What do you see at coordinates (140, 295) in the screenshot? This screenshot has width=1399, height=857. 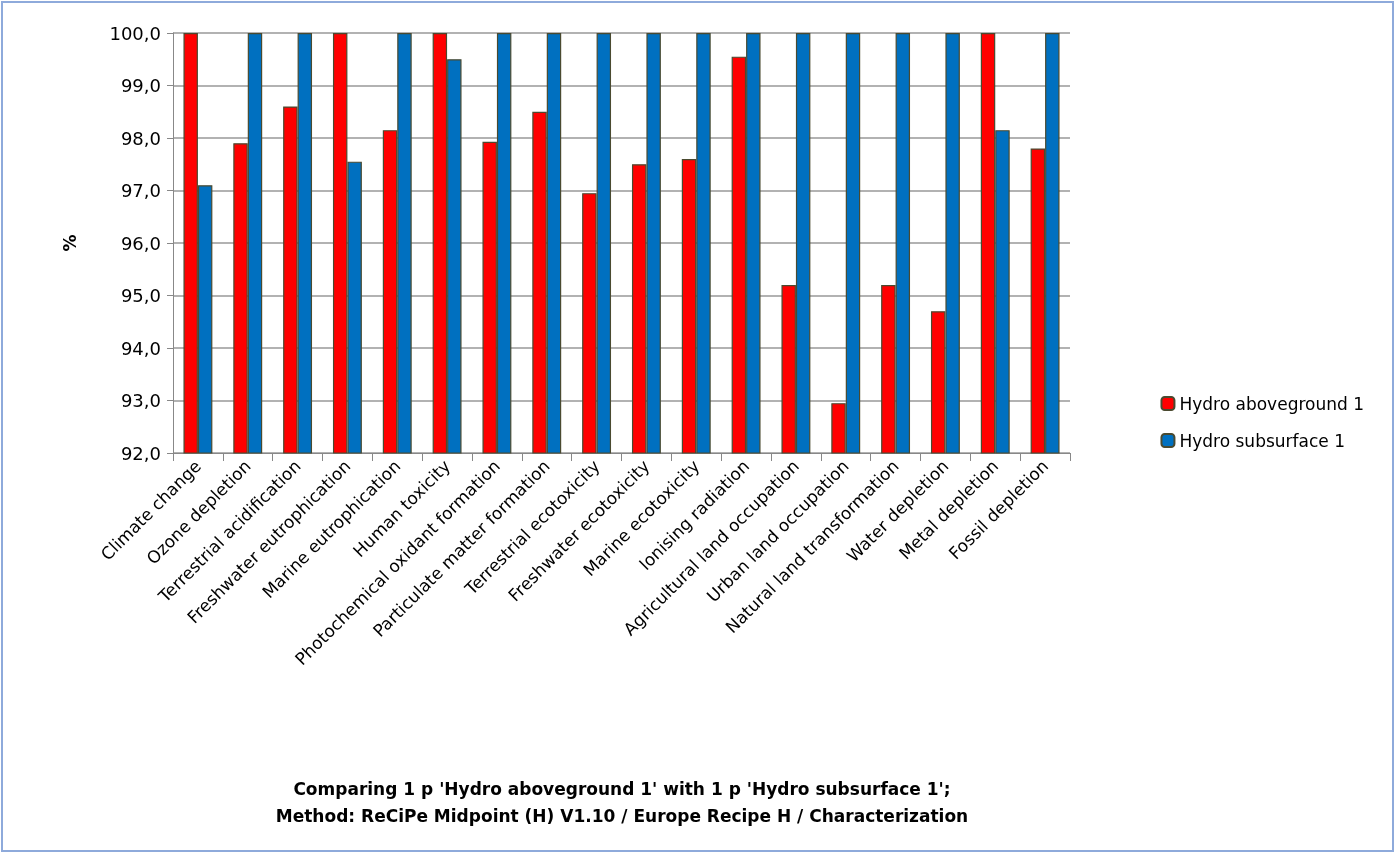 I see `y-tick-label: 95,0` at bounding box center [140, 295].